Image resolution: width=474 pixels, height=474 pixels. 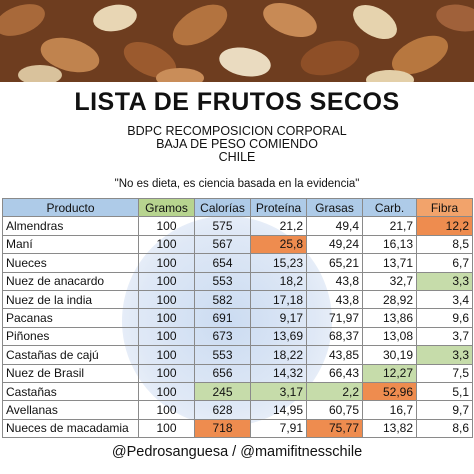 What do you see at coordinates (334, 281) in the screenshot?
I see `cell-grasas: 43,8` at bounding box center [334, 281].